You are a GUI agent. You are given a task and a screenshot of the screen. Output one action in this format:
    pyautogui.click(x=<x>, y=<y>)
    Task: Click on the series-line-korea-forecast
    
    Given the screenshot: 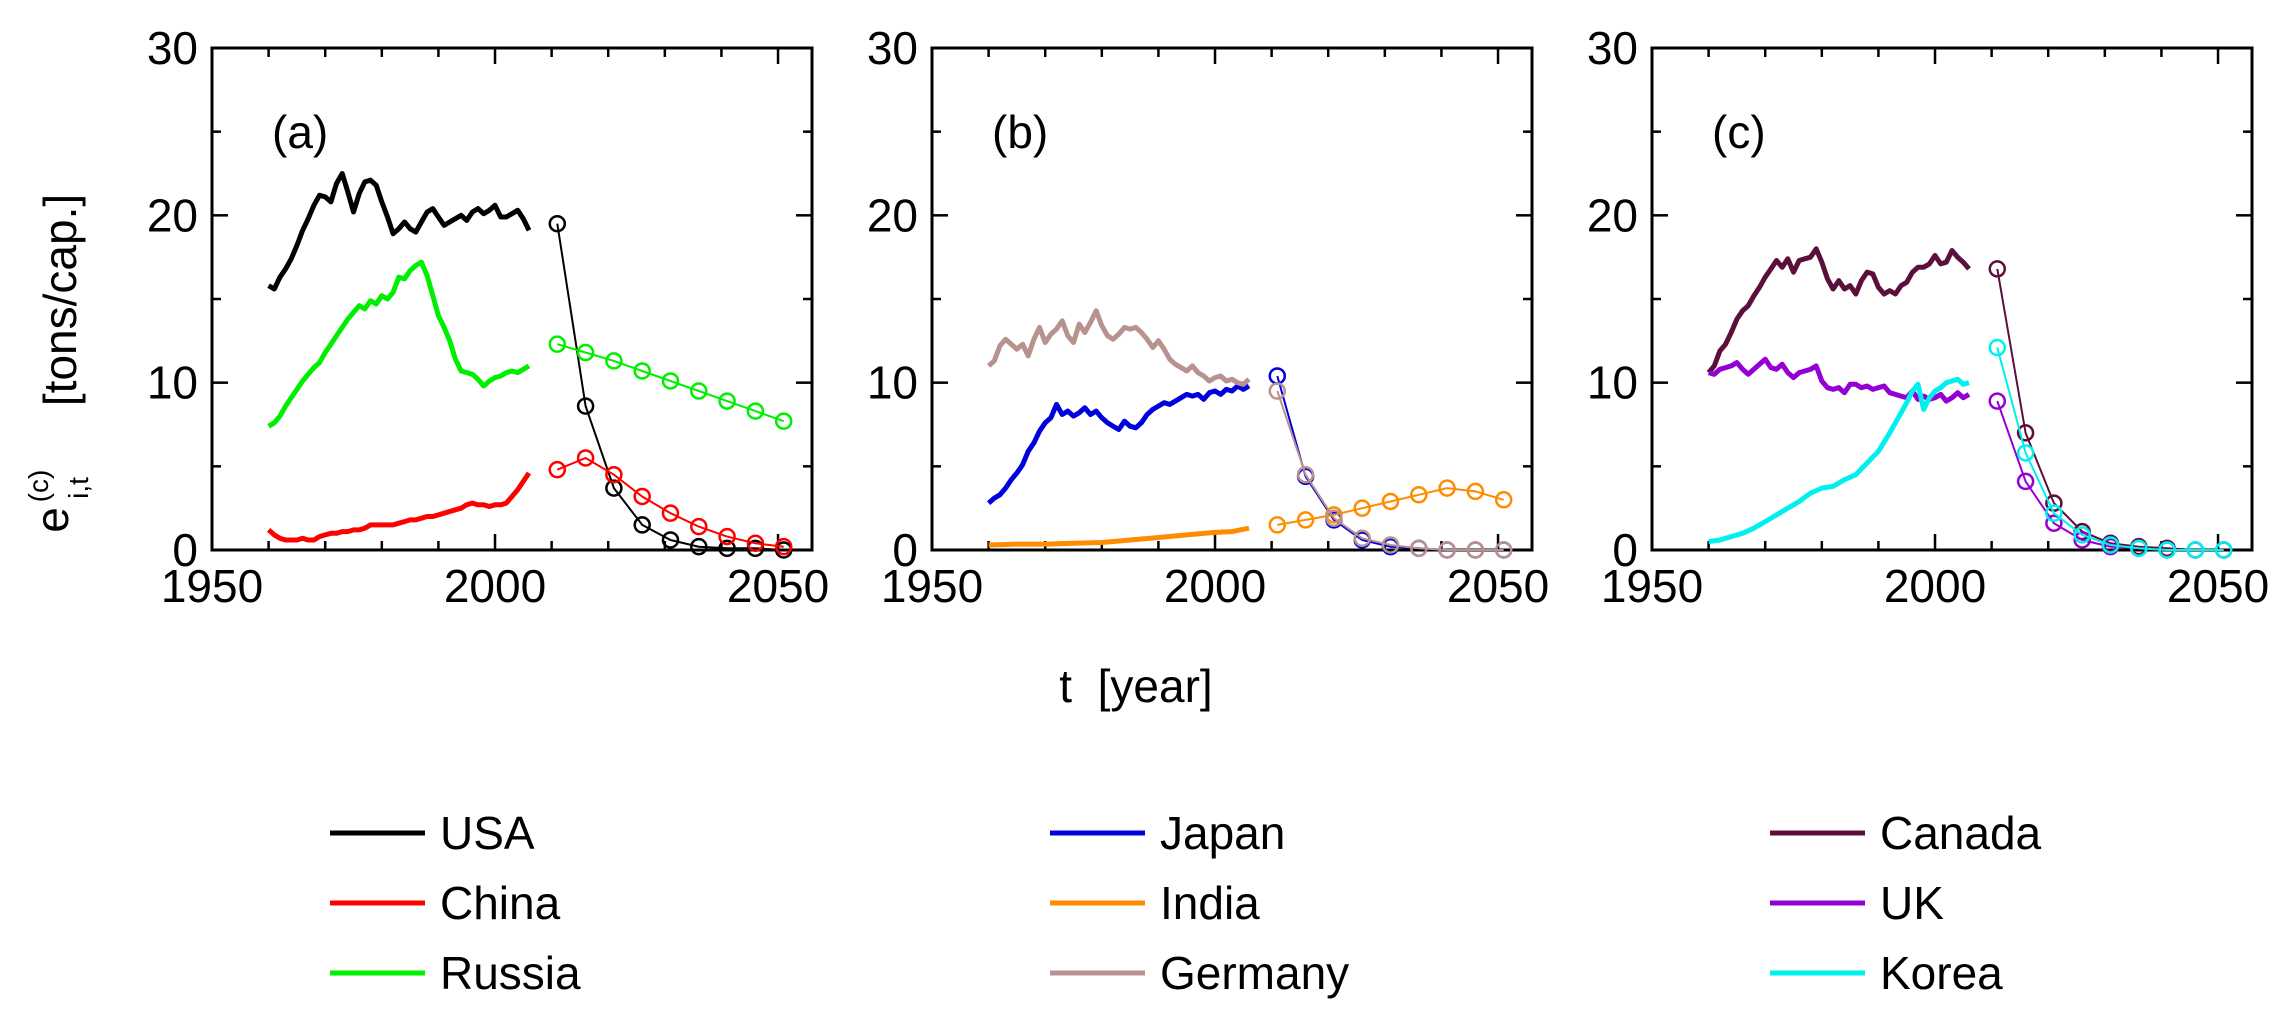 What is the action you would take?
    pyautogui.click(x=2110, y=449)
    